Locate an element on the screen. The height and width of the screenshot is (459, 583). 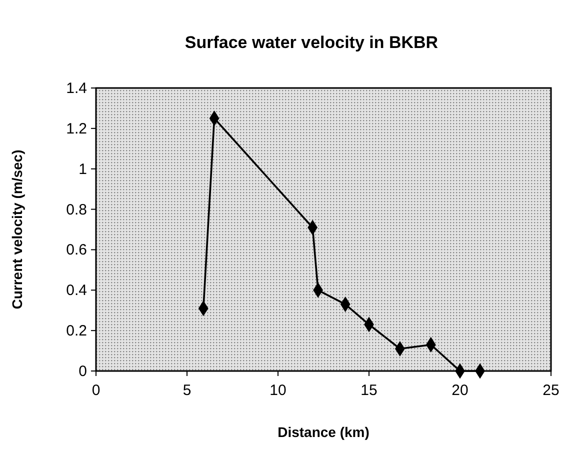
y-axis-title: Current velocity (m/sec) is located at coordinates (17, 230).